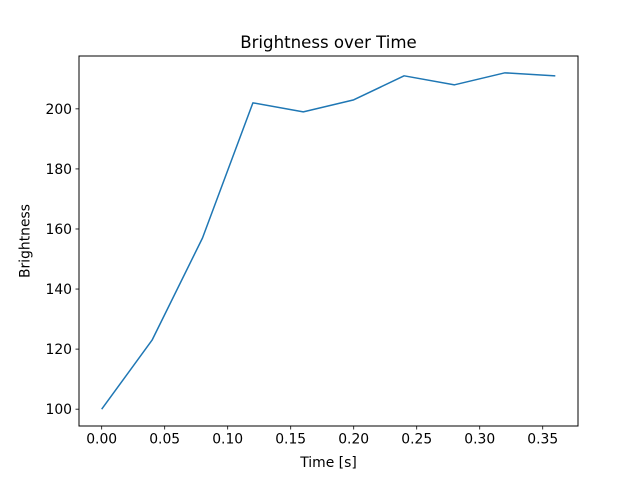  What do you see at coordinates (58, 110) in the screenshot?
I see `y-tick-label: 200` at bounding box center [58, 110].